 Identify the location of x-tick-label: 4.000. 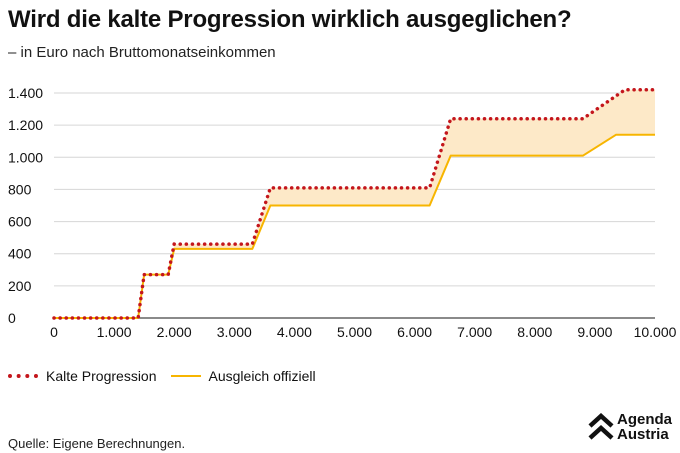
(294, 332).